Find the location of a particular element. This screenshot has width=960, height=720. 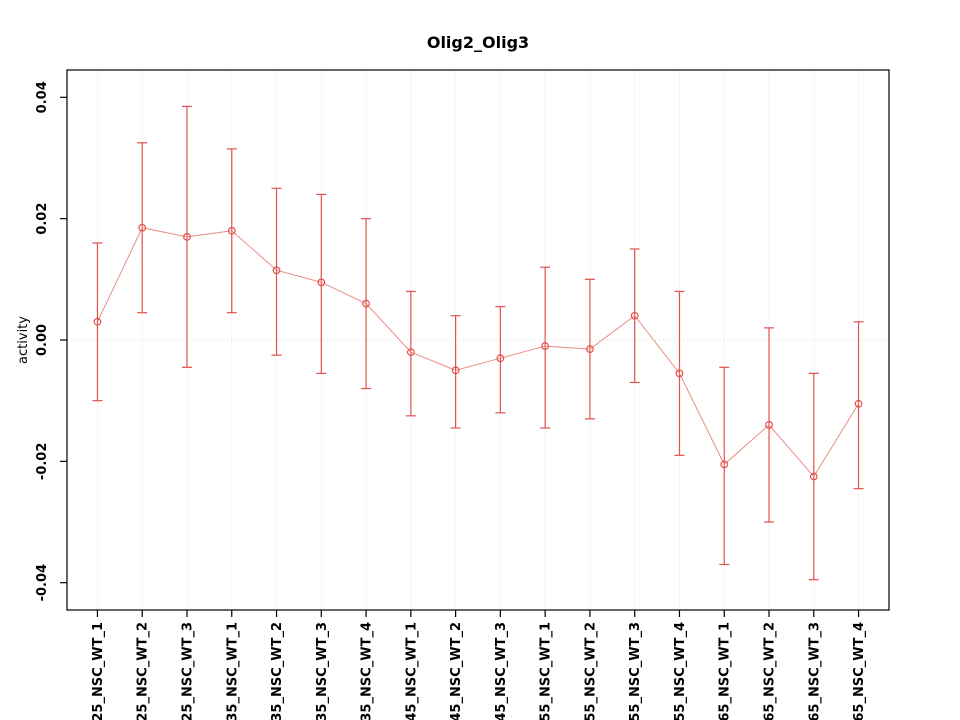

x-tick-label: E135_NSC_WT_2 is located at coordinates (277, 671).